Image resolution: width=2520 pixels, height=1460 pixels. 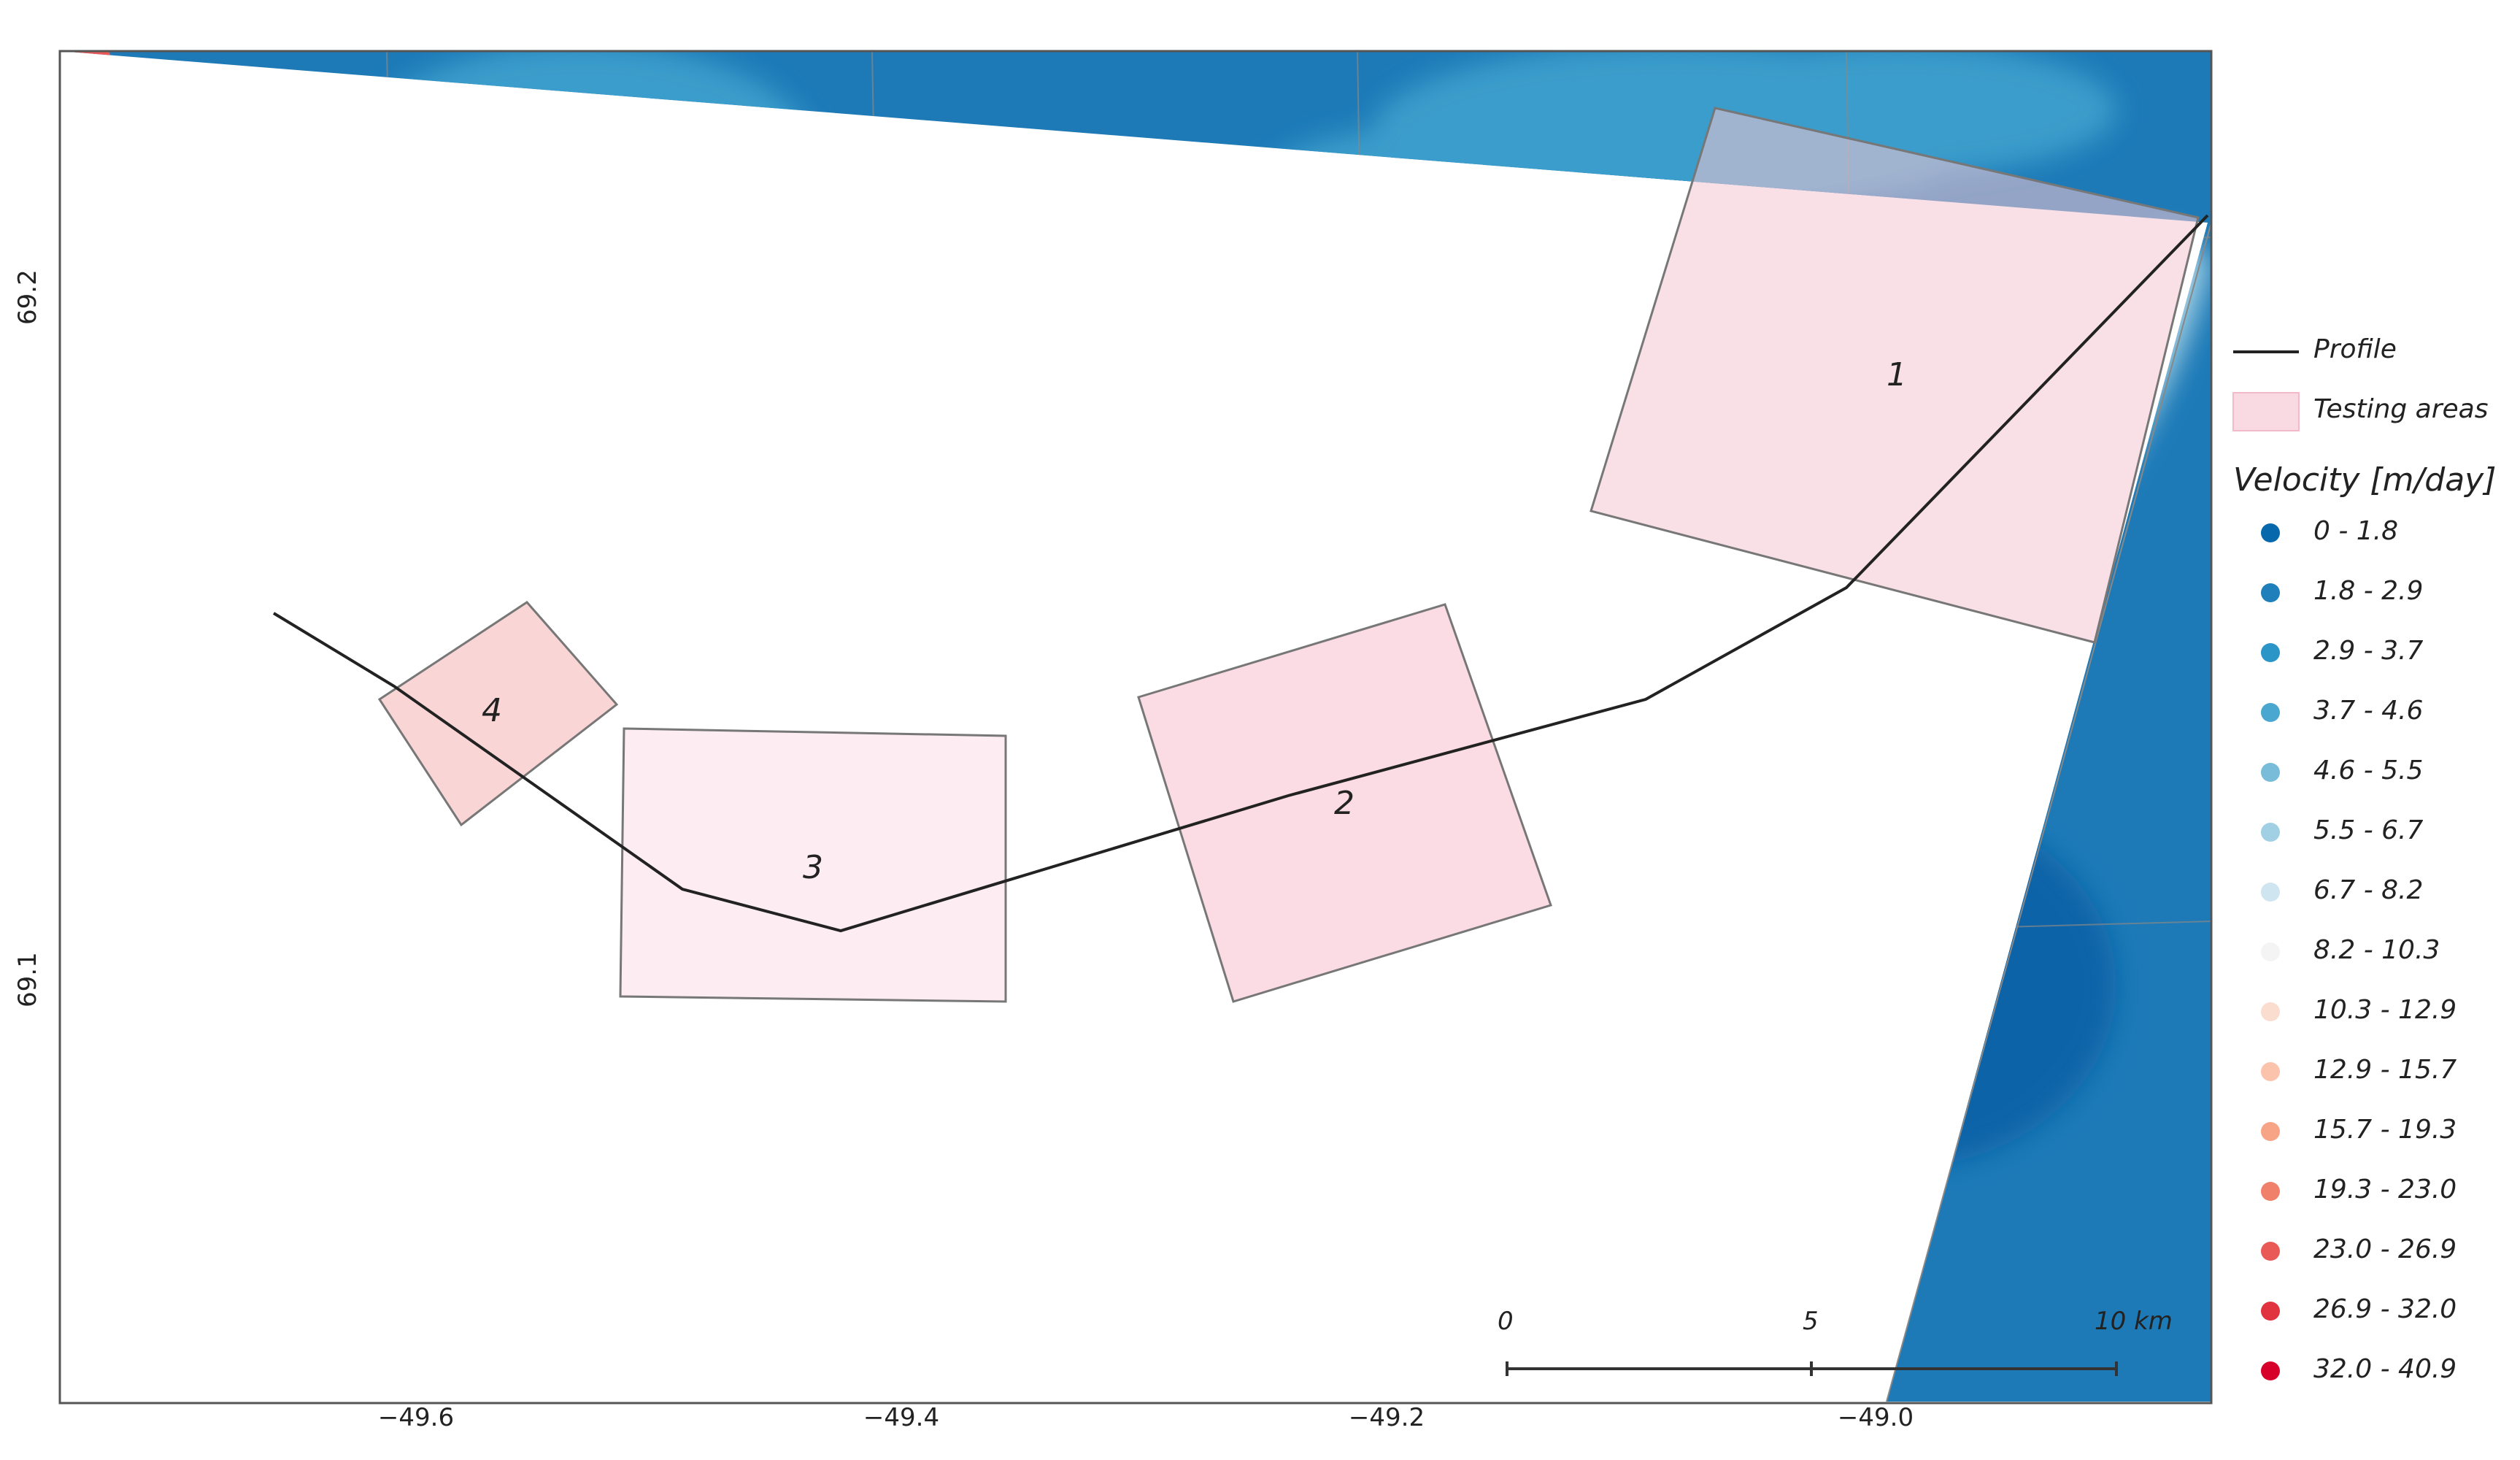 What do you see at coordinates (2376, 950) in the screenshot?
I see `legend-class-label: 8.2 - 10.3` at bounding box center [2376, 950].